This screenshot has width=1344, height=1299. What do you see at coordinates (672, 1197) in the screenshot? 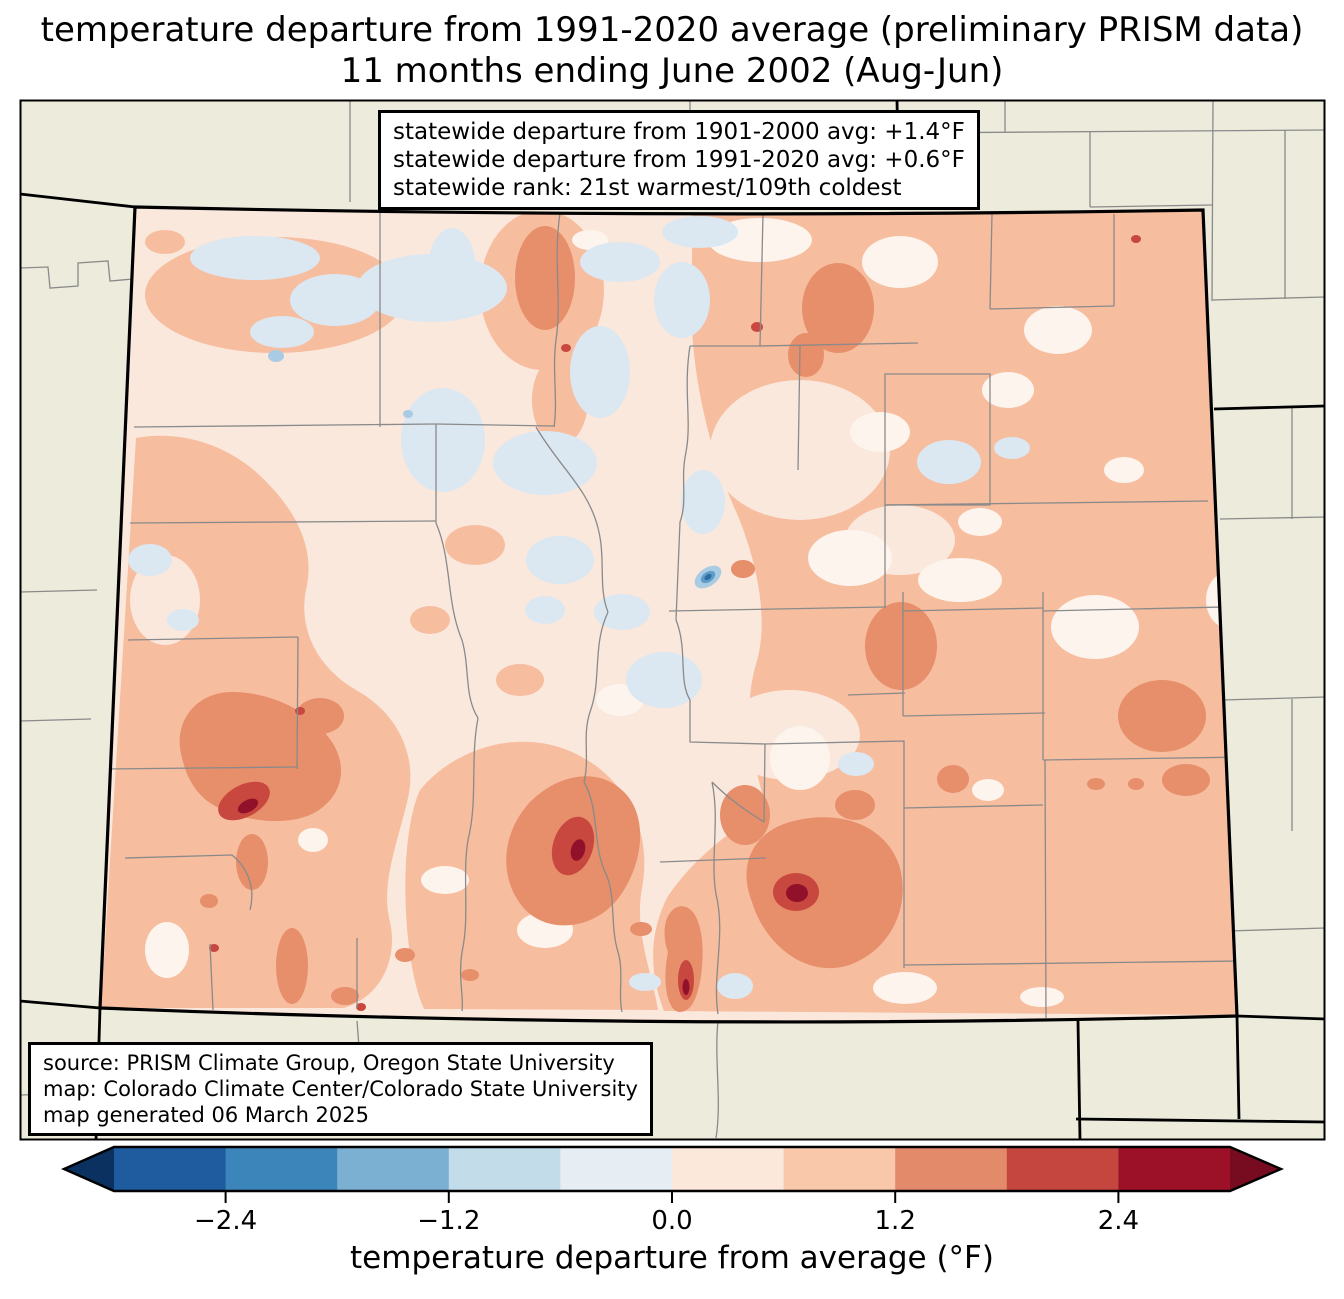
I see `colorbar-ticks` at bounding box center [672, 1197].